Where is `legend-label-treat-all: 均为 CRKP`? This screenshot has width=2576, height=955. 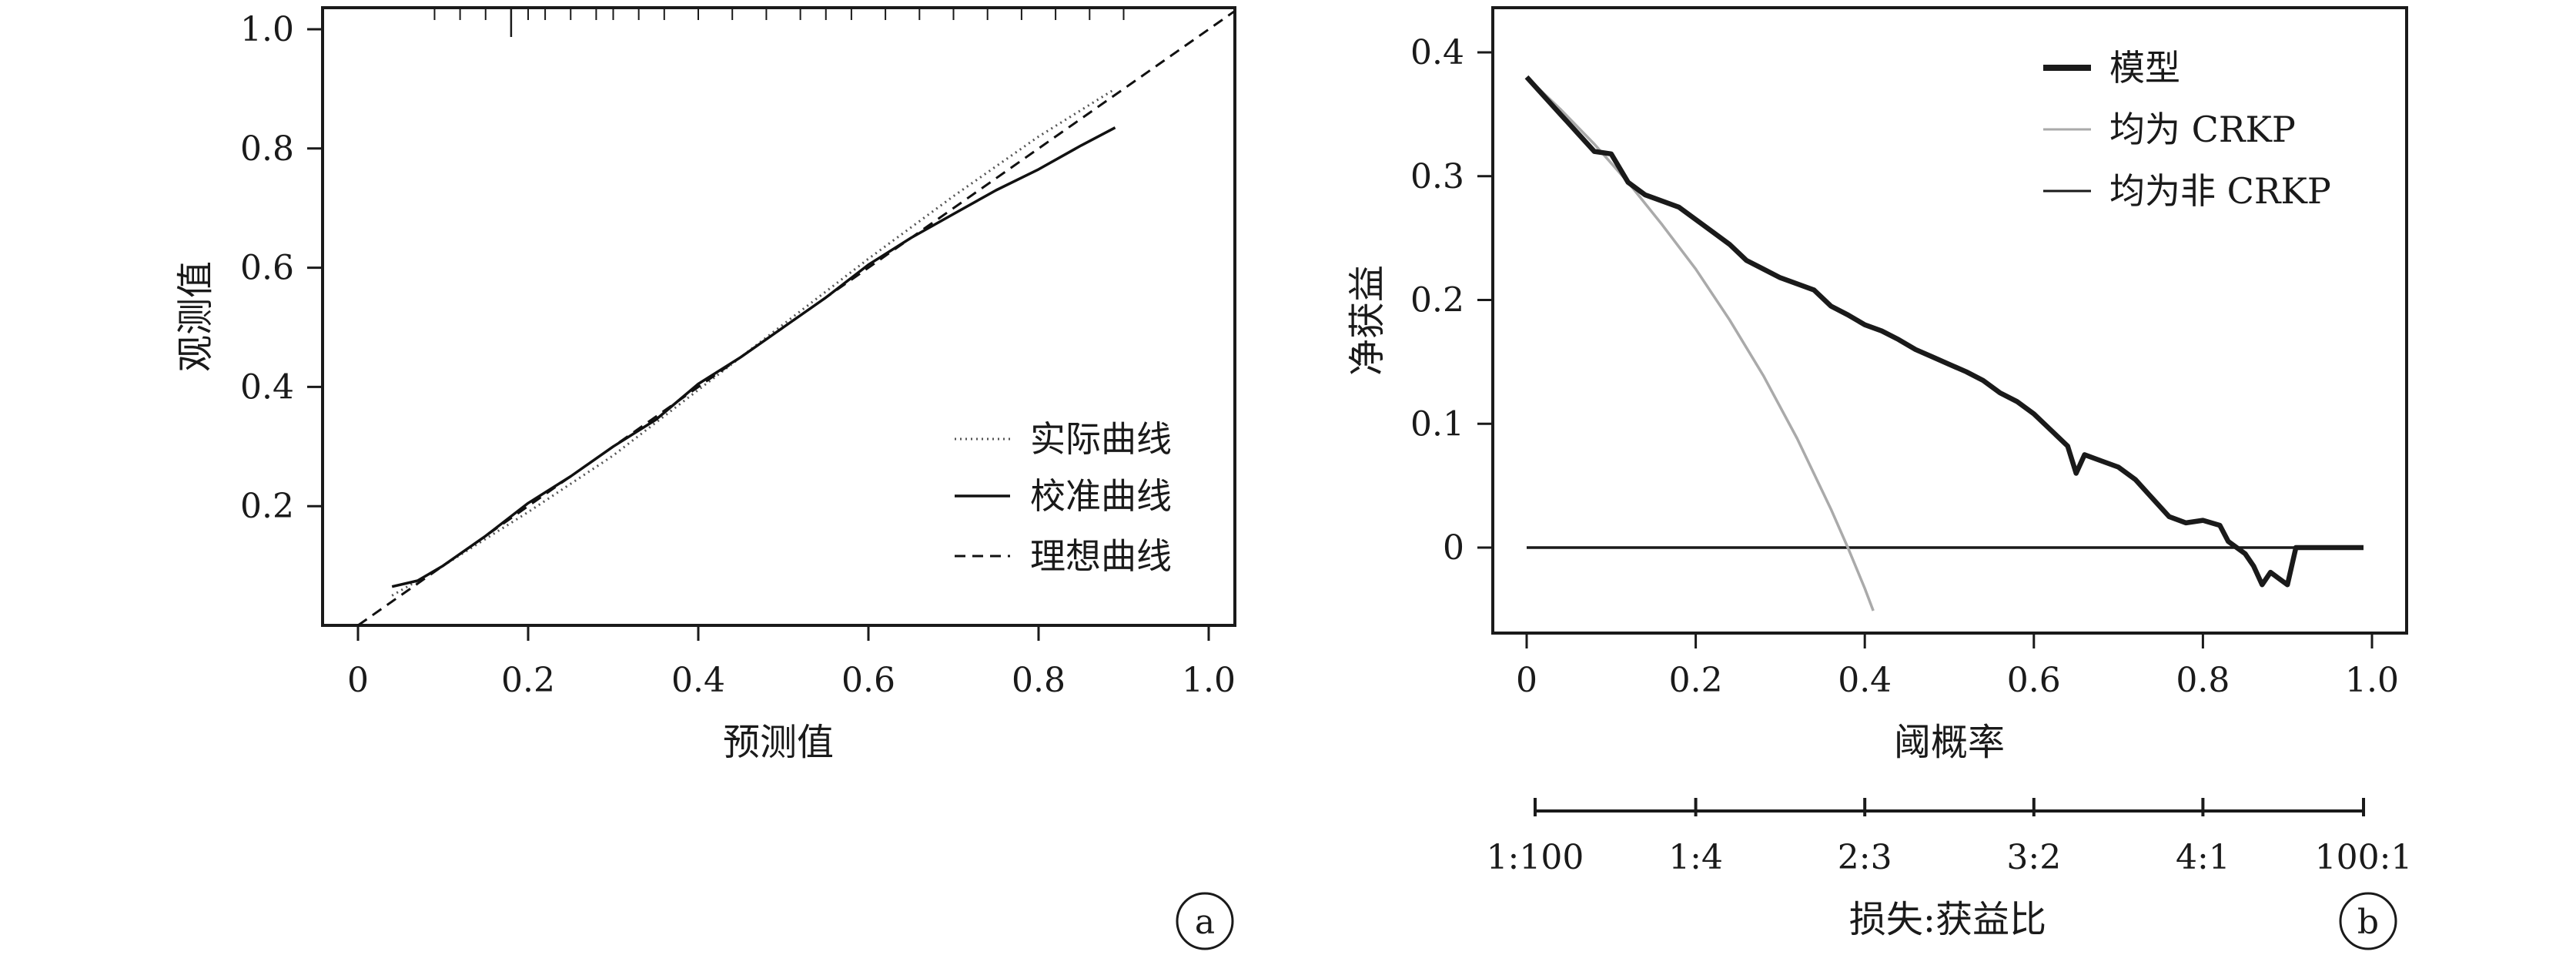
legend-label-treat-all: 均为 CRKP is located at coordinates (2203, 129).